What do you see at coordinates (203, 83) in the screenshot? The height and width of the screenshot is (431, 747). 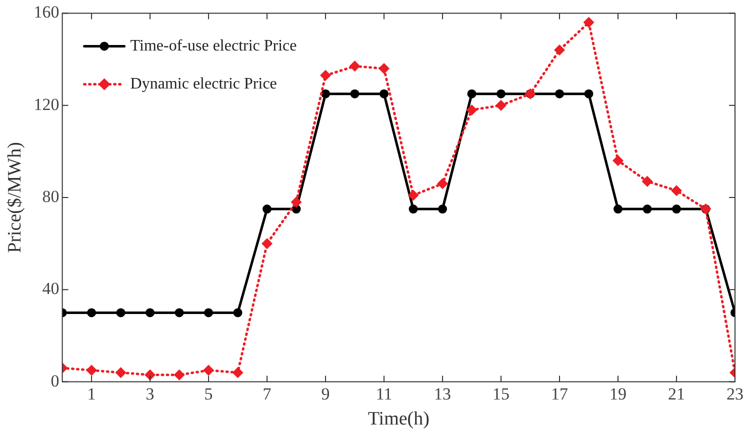 I see `legend-label: Dynamic electric Price` at bounding box center [203, 83].